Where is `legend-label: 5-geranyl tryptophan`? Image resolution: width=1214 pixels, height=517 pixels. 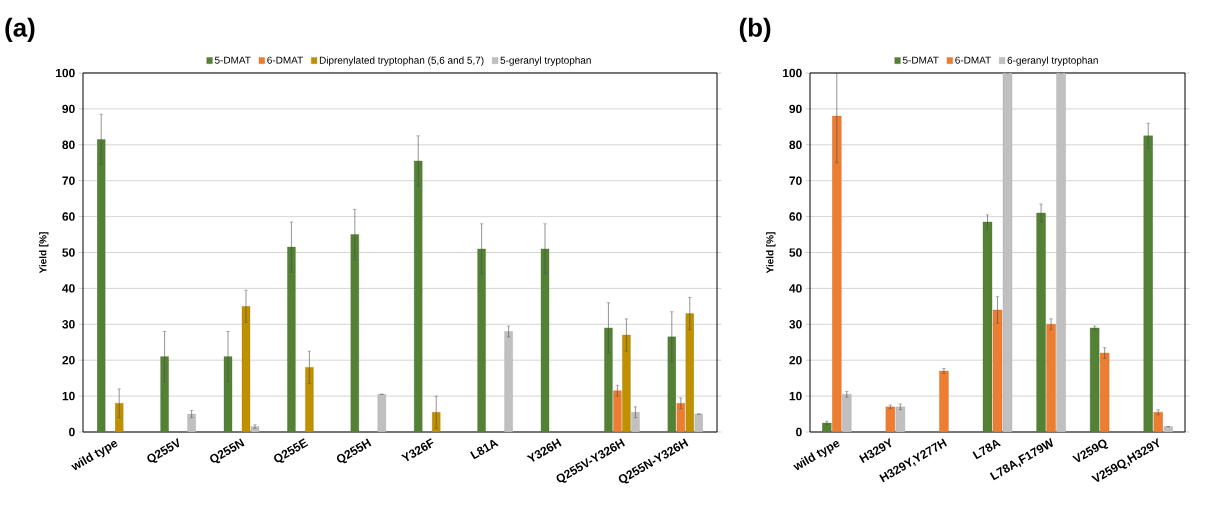 legend-label: 5-geranyl tryptophan is located at coordinates (545, 61).